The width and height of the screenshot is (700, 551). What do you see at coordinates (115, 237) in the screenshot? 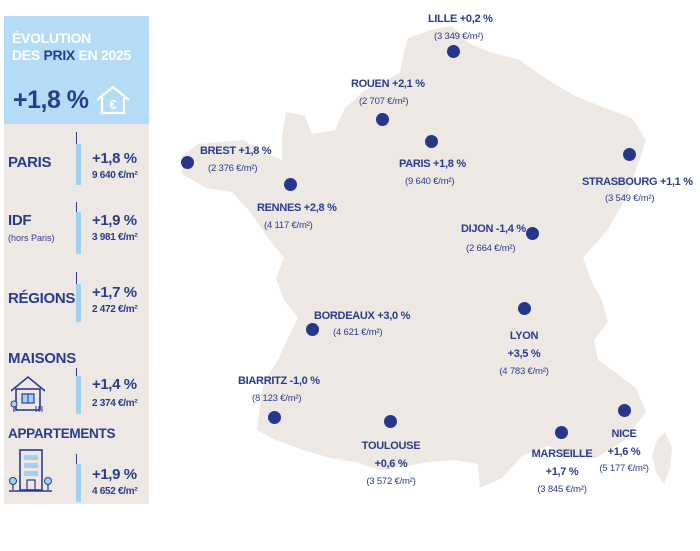
I see `row-price: 3 981 €/m²` at bounding box center [115, 237].